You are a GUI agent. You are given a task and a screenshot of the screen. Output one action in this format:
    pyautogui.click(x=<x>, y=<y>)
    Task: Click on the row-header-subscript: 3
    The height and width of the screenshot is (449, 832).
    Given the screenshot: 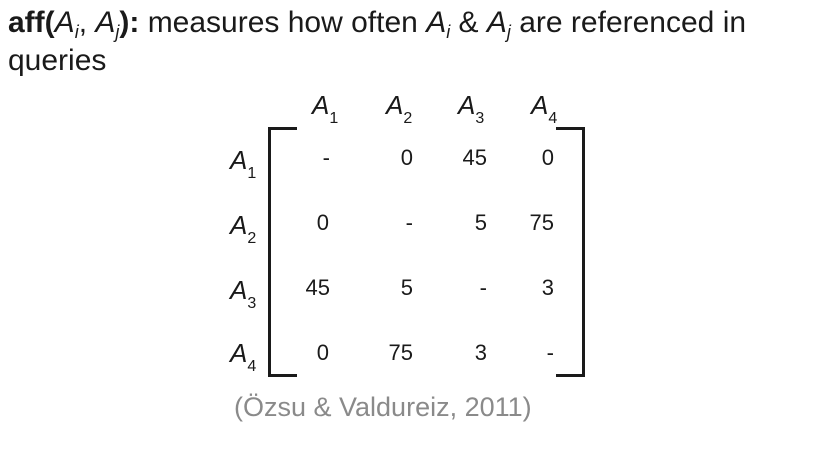 What is the action you would take?
    pyautogui.click(x=252, y=303)
    